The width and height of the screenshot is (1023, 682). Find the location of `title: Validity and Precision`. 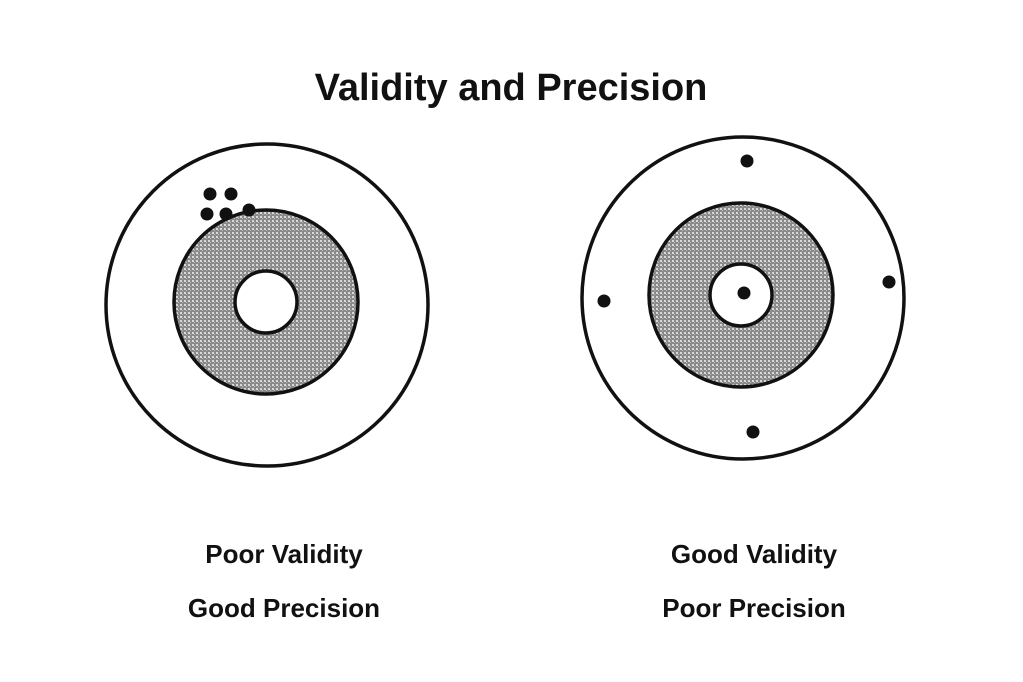

title: Validity and Precision is located at coordinates (511, 88).